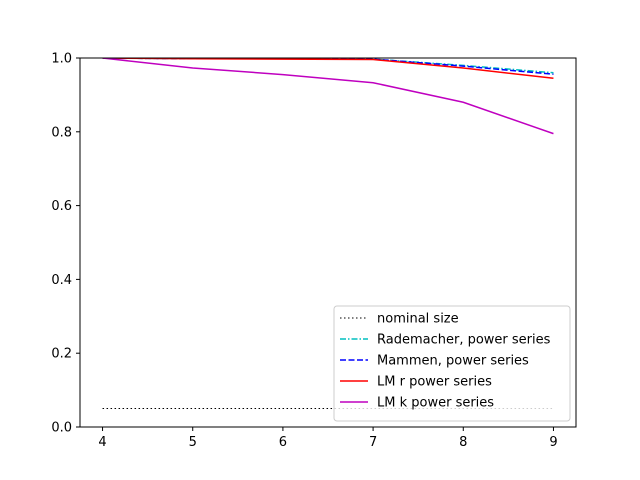  What do you see at coordinates (373, 442) in the screenshot?
I see `x-tick-label: 7` at bounding box center [373, 442].